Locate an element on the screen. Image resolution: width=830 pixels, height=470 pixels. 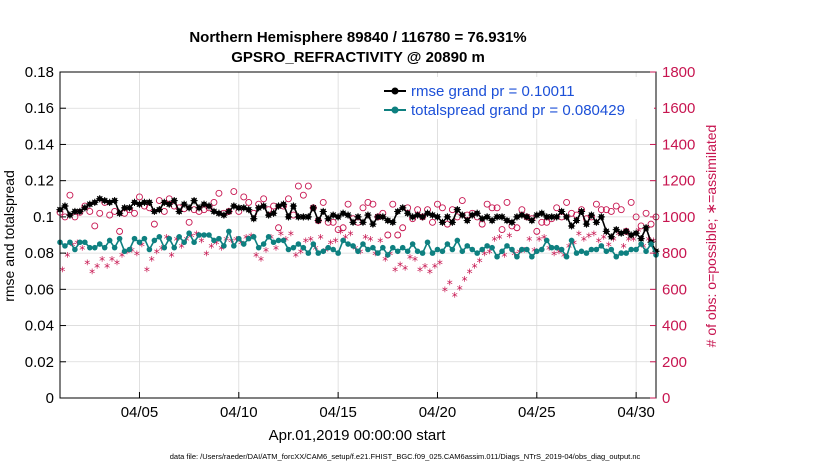
y-right-tick-label: 1800 is located at coordinates (678, 72).